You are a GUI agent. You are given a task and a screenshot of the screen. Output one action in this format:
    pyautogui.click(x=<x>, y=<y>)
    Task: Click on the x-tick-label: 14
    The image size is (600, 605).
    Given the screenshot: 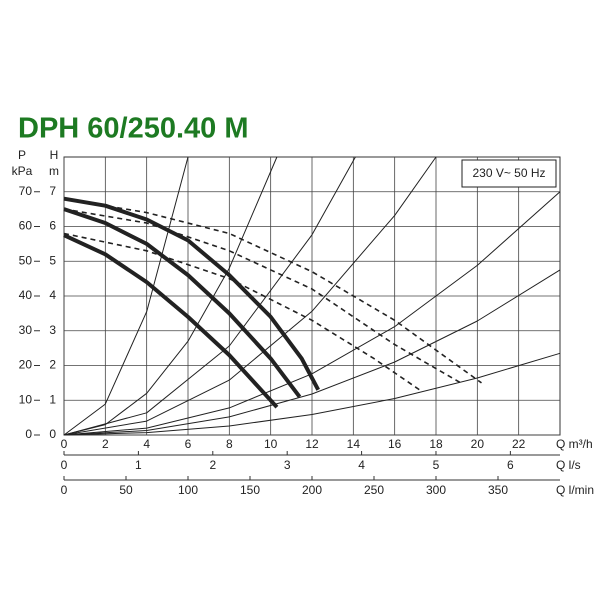 What is the action you would take?
    pyautogui.click(x=354, y=444)
    